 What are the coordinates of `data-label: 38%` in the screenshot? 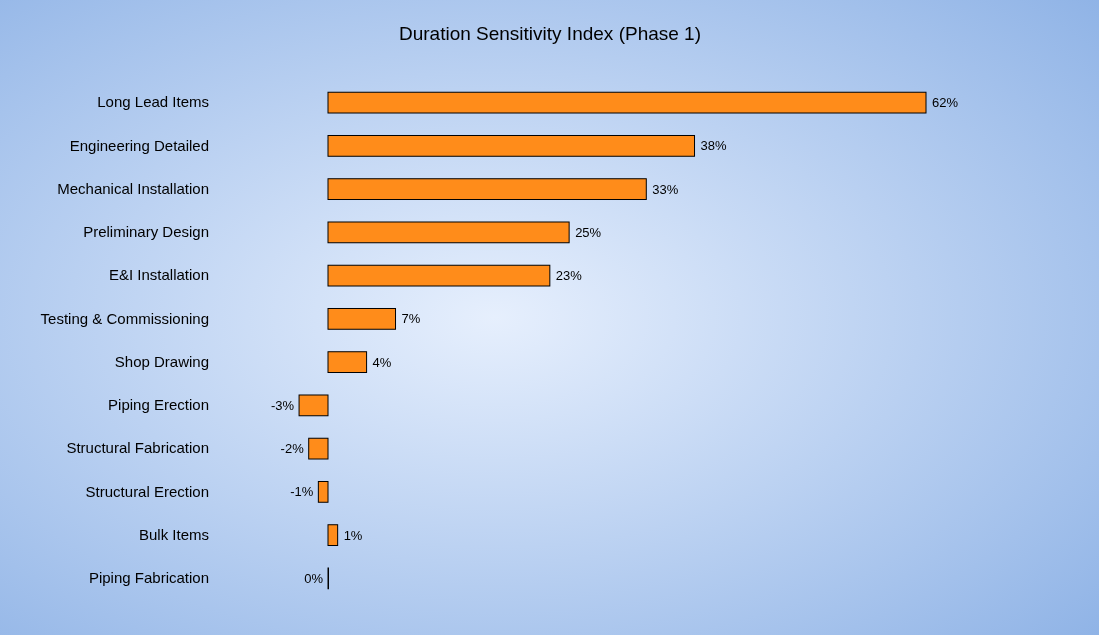 It's located at (713, 146).